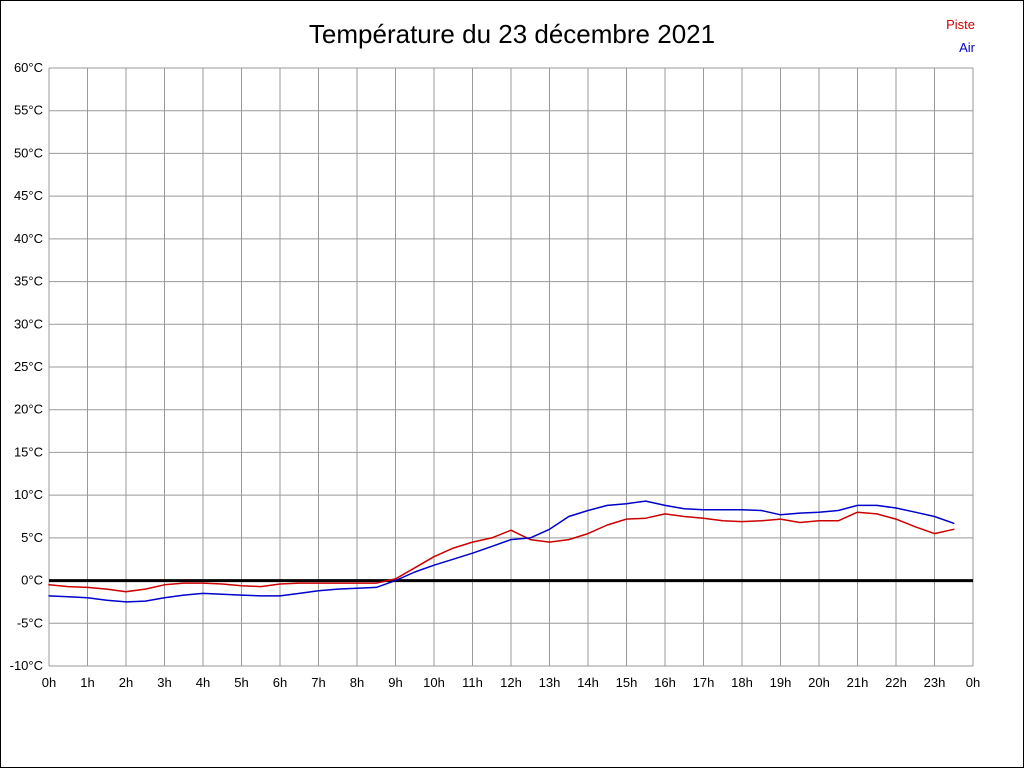 Image resolution: width=1024 pixels, height=768 pixels. I want to click on series-line-air, so click(501, 551).